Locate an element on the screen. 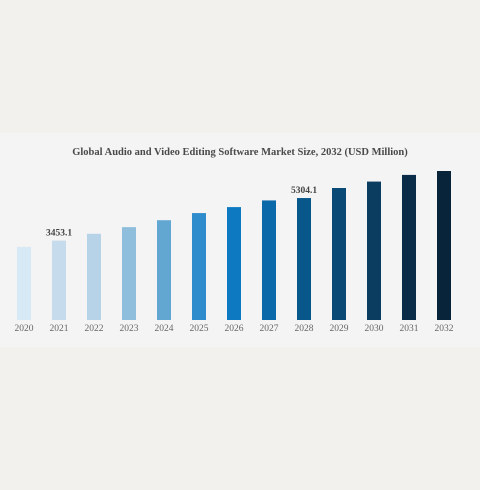 The image size is (480, 490). bar-2028 is located at coordinates (304, 259).